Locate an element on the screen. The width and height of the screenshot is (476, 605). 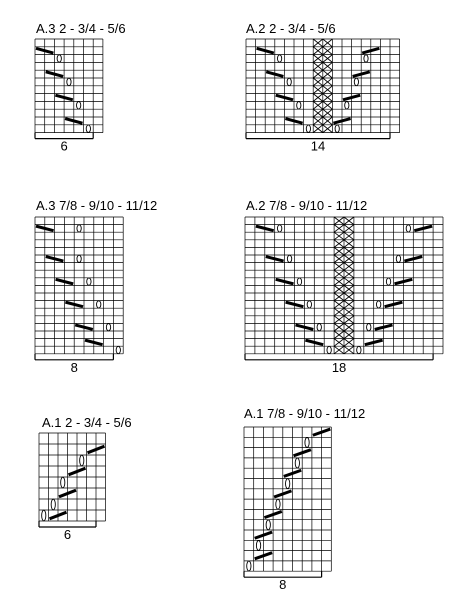
chart-title: A.3 7/8 - 9/10 - 11/12 is located at coordinates (96, 205).